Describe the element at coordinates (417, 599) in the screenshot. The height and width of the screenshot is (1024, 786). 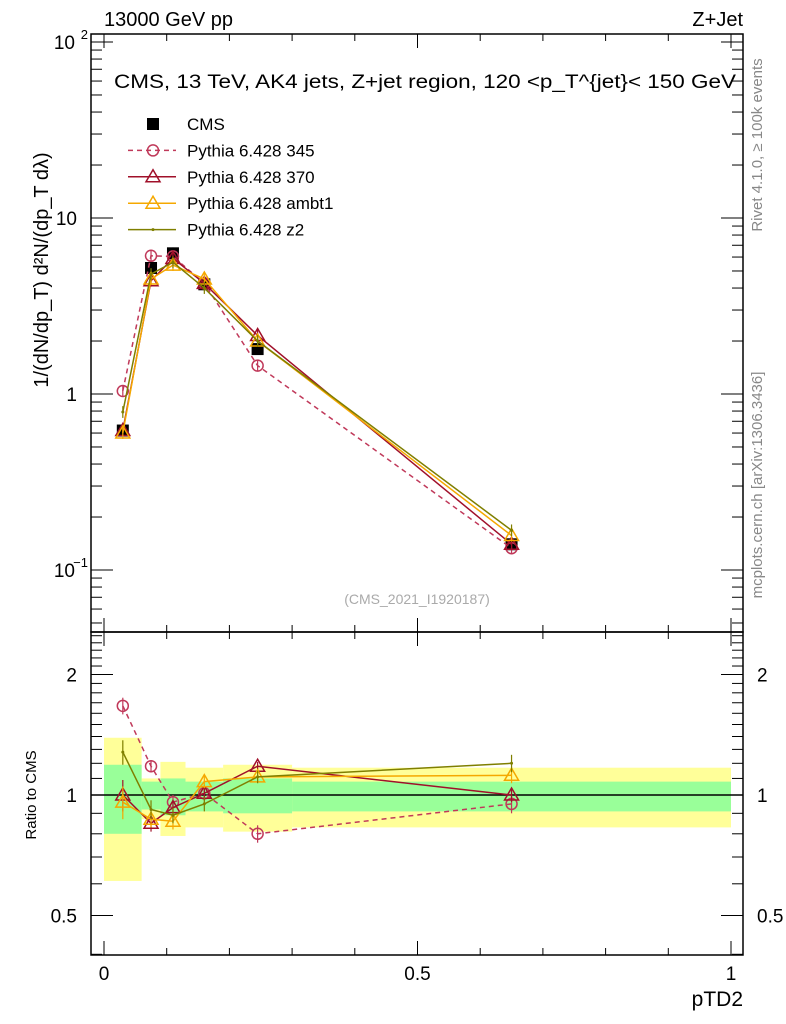
I see `analysis-watermark: (CMS_2021_I1920187)` at that location.